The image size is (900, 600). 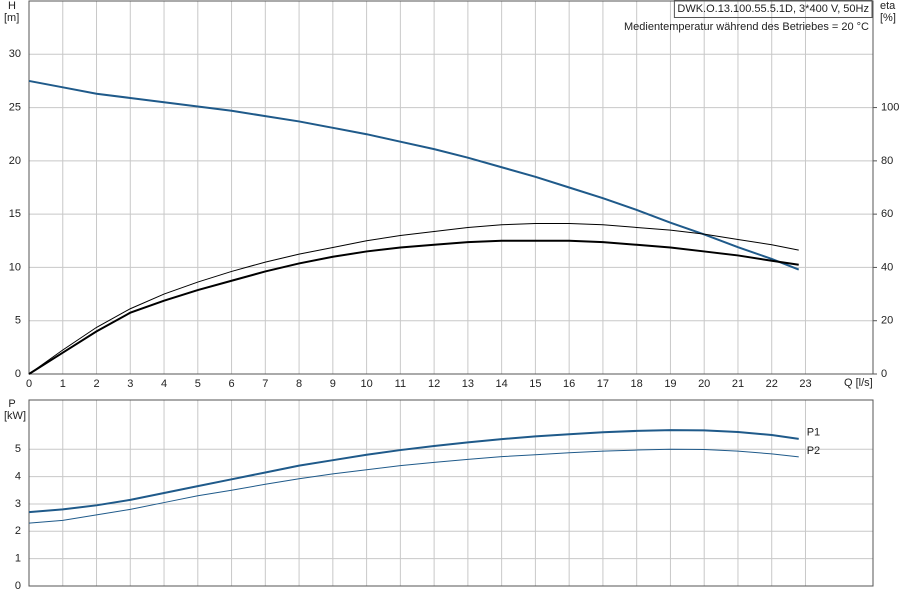 What do you see at coordinates (299, 384) in the screenshot?
I see `x-tick-label: 8` at bounding box center [299, 384].